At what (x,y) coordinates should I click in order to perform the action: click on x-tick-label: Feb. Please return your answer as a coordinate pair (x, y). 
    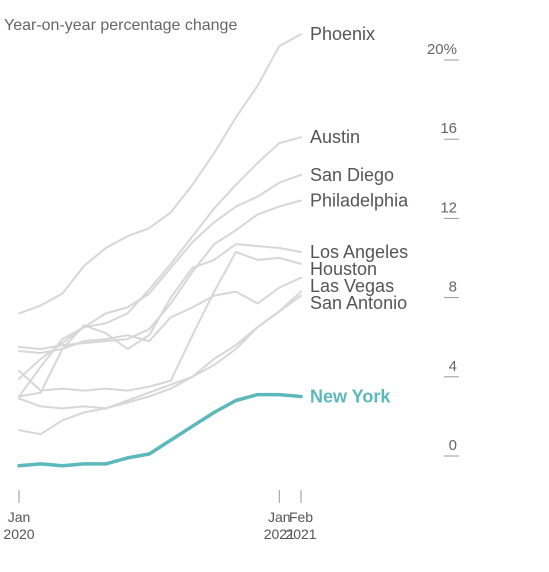
    Looking at the image, I should click on (301, 517).